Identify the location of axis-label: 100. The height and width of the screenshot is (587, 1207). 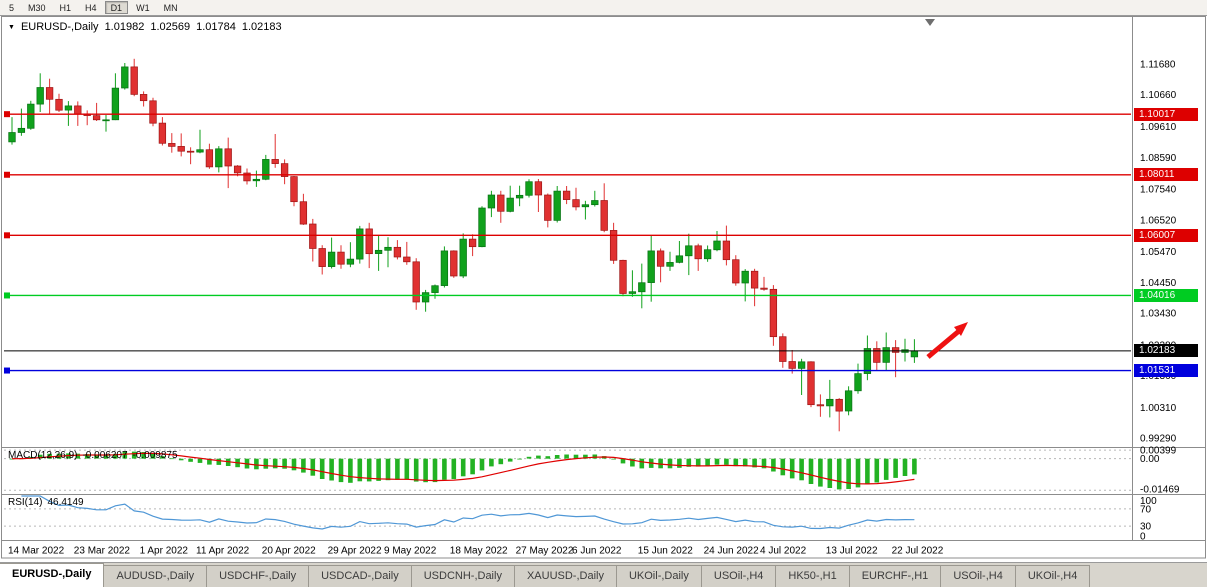
(1148, 501).